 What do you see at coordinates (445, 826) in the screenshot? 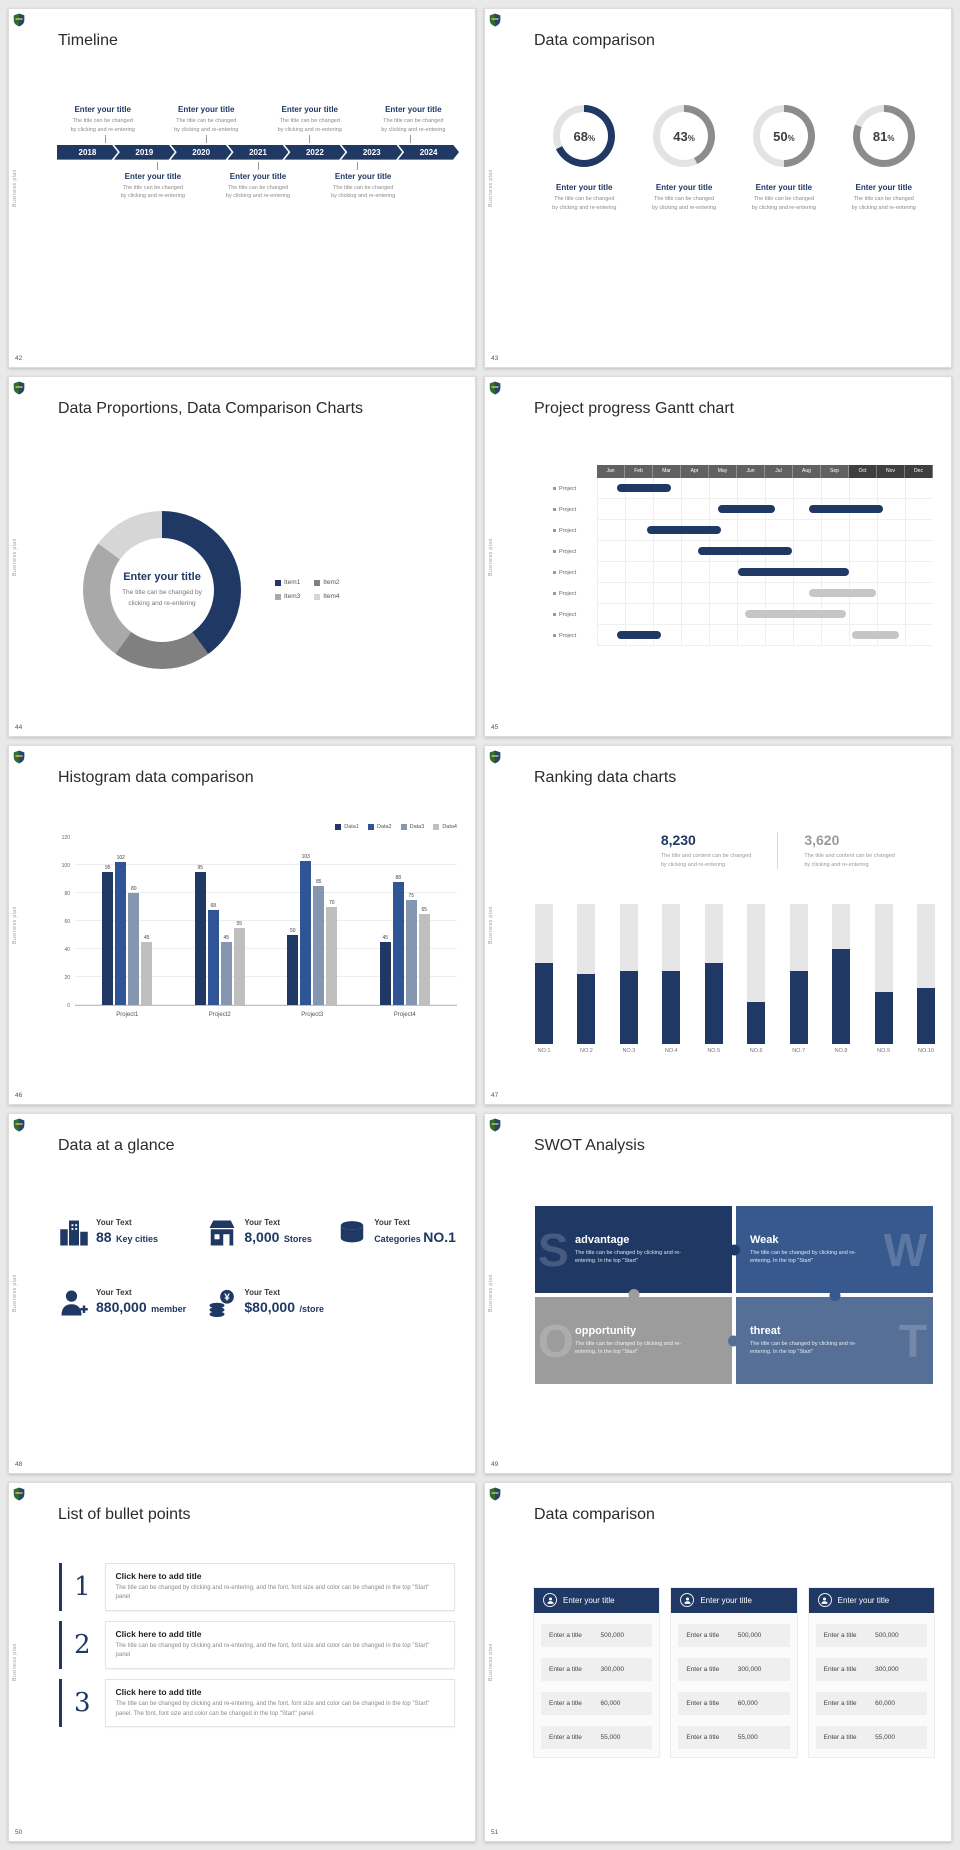
I see `legend-item: Data4` at bounding box center [445, 826].